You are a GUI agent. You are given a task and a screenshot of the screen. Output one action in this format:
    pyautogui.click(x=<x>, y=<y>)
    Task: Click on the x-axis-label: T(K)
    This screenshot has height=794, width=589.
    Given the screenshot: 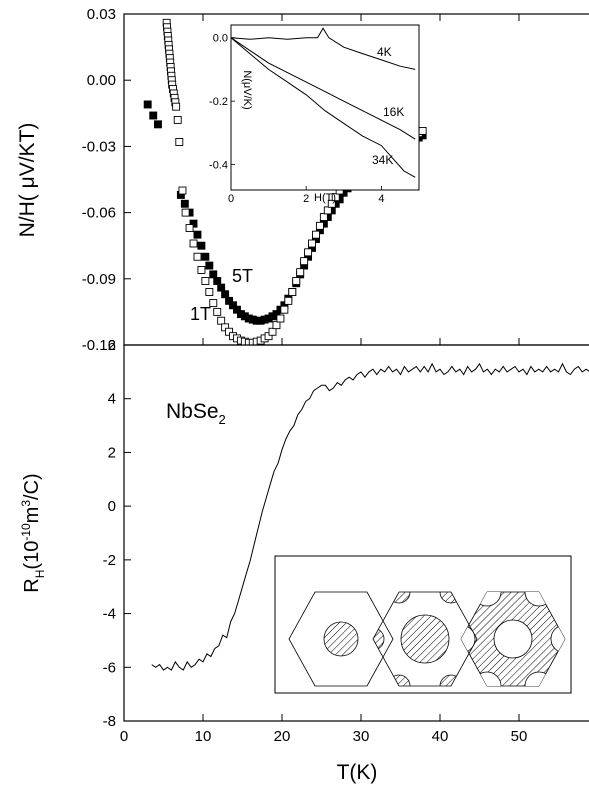 What is the action you would take?
    pyautogui.click(x=357, y=772)
    